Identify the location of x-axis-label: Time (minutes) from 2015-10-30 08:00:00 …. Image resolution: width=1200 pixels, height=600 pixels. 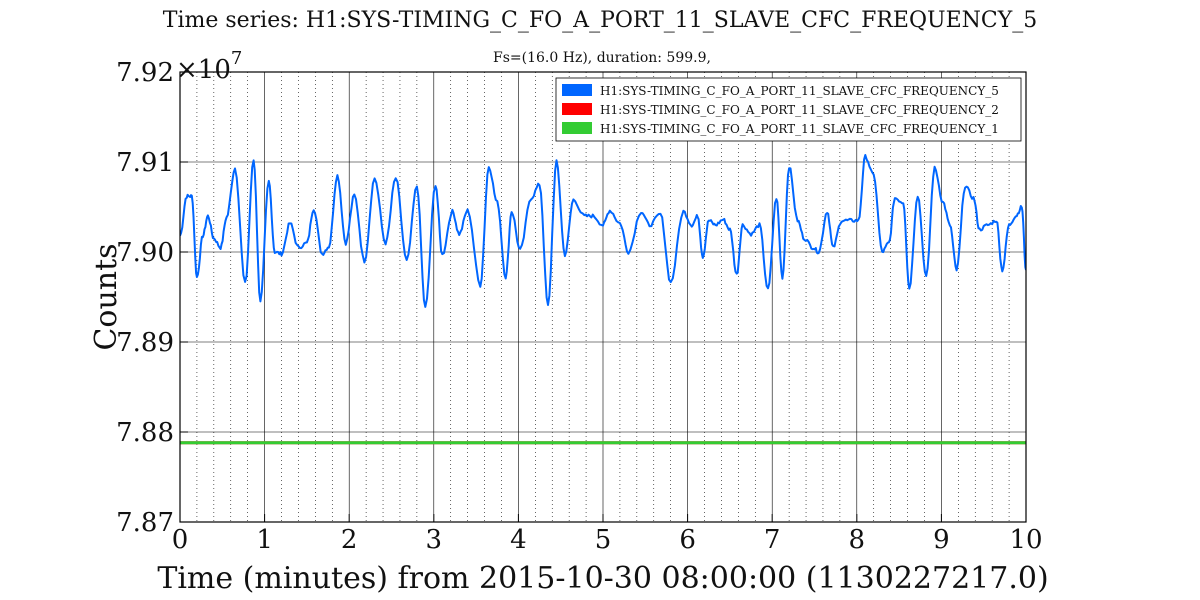
(602, 578).